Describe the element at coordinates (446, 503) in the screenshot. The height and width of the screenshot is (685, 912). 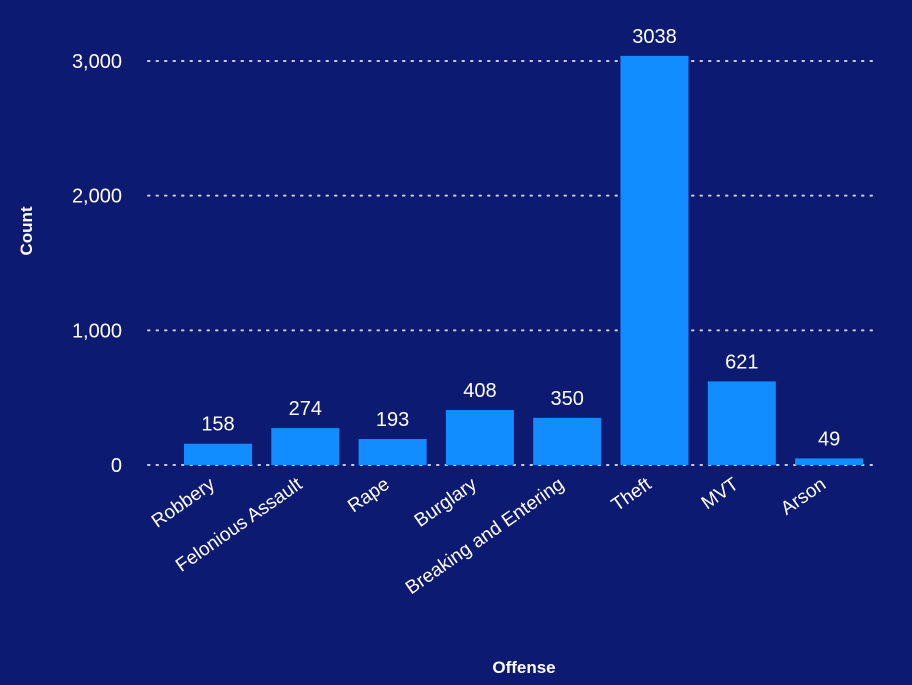
I see `x-tick-label: Burglary` at that location.